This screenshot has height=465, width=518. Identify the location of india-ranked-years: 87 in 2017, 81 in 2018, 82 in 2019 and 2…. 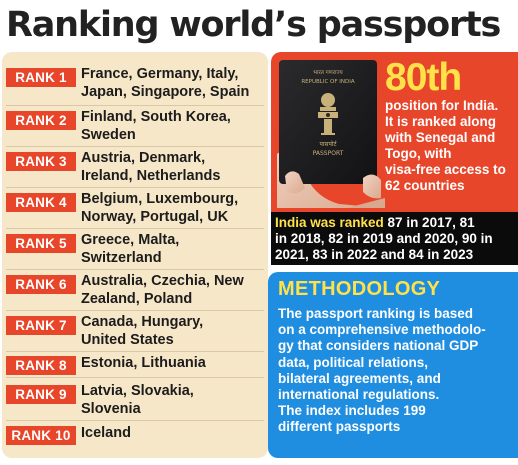
(384, 238).